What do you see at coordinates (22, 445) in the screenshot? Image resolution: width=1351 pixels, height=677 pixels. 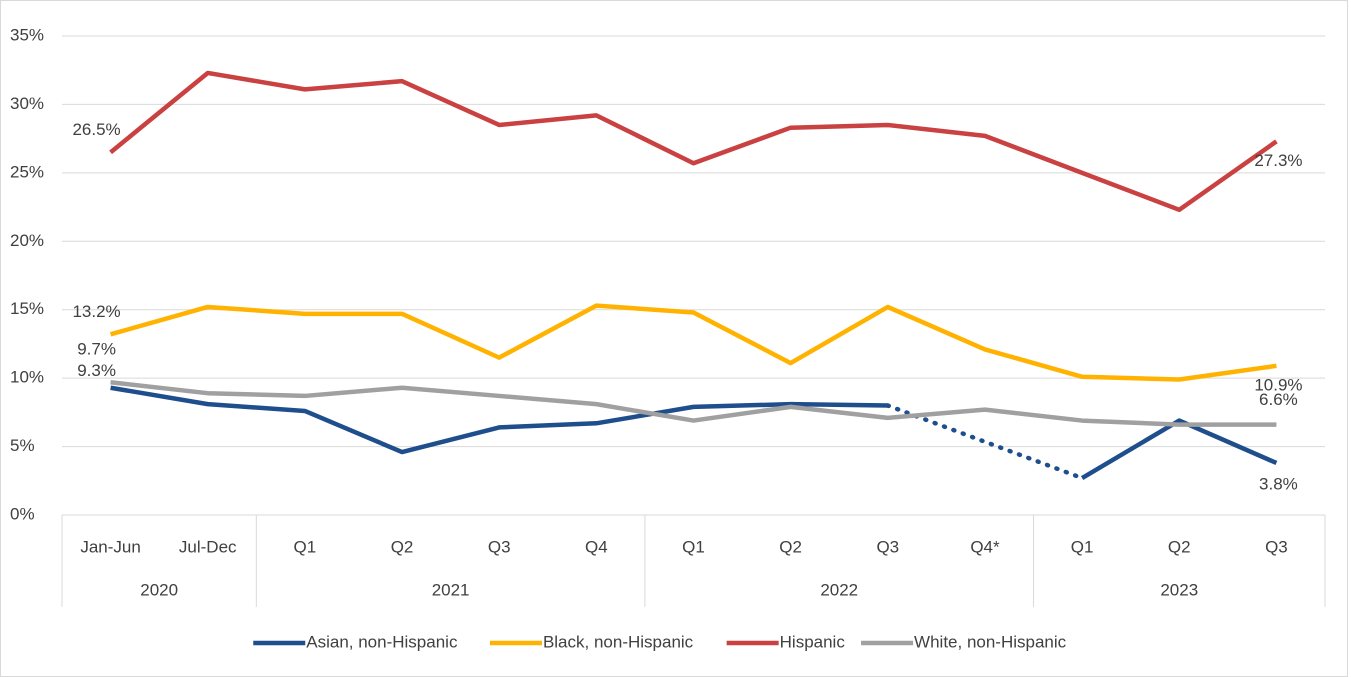 I see `y-tick-label: 5%` at bounding box center [22, 445].